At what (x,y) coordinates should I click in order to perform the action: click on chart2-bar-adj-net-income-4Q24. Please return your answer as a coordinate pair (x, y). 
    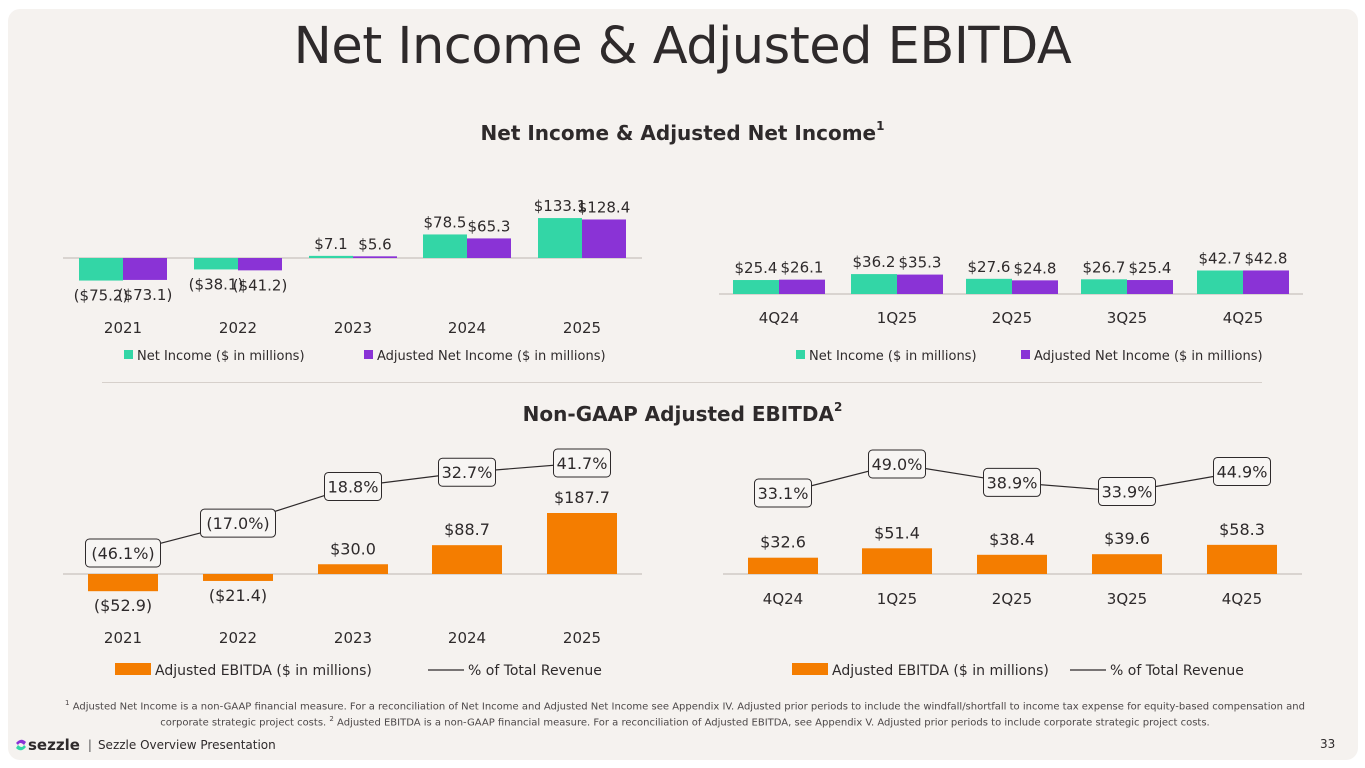
    Looking at the image, I should click on (802, 286).